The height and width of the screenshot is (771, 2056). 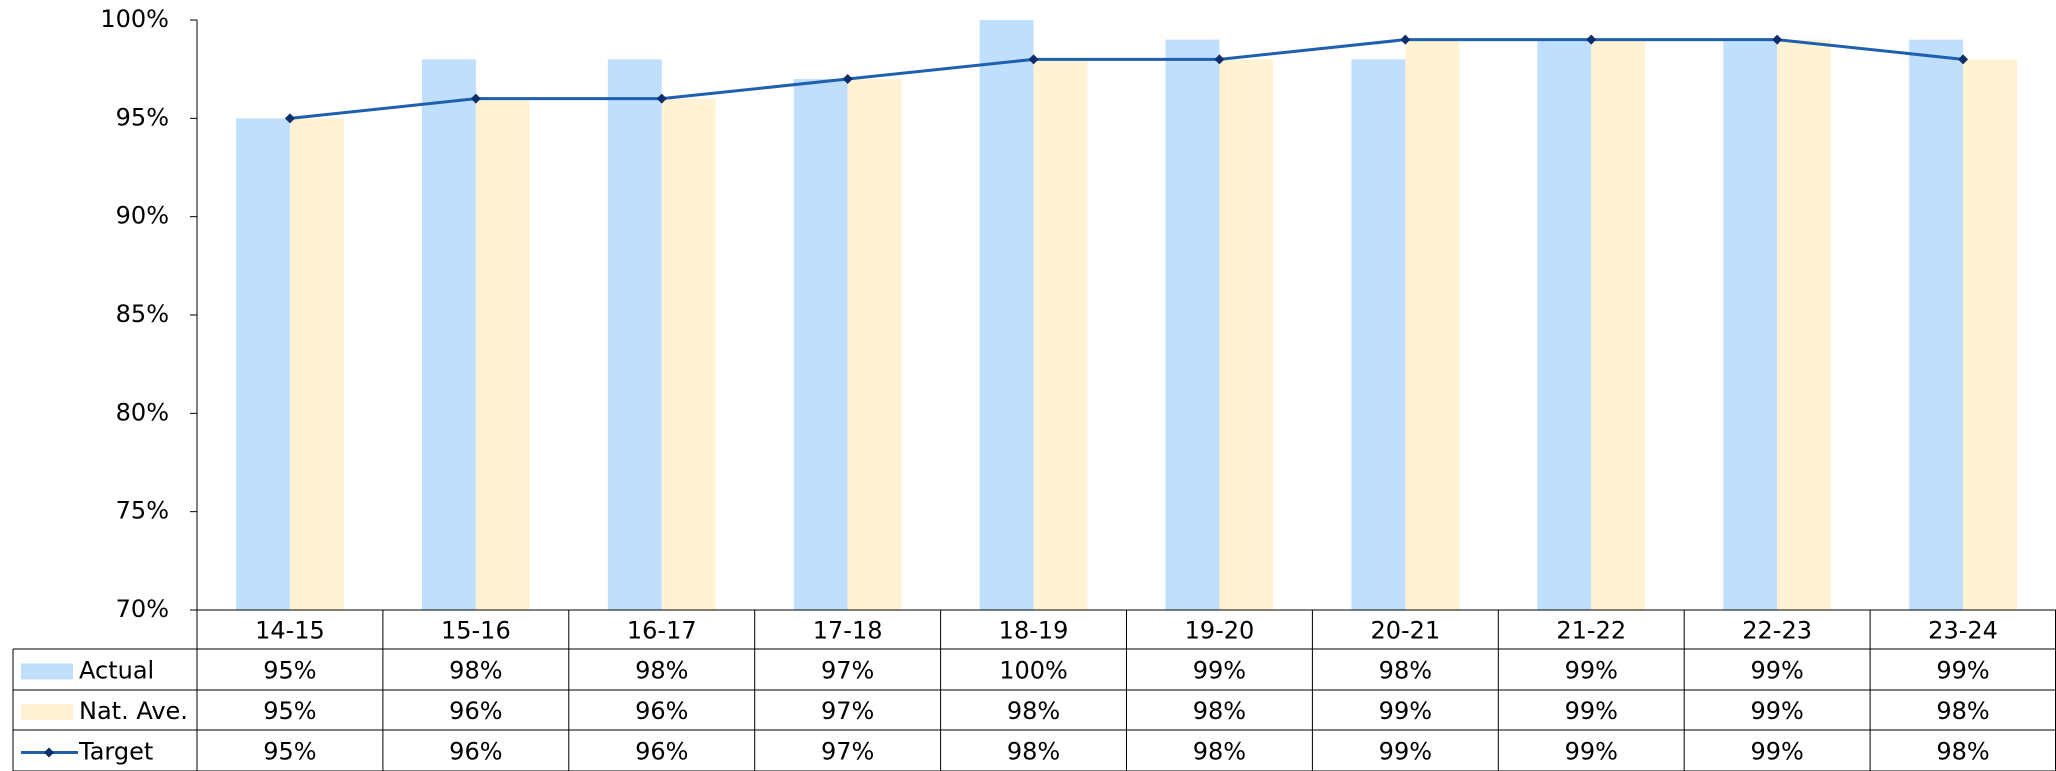 What do you see at coordinates (142, 314) in the screenshot?
I see `y-tick-label: 85%` at bounding box center [142, 314].